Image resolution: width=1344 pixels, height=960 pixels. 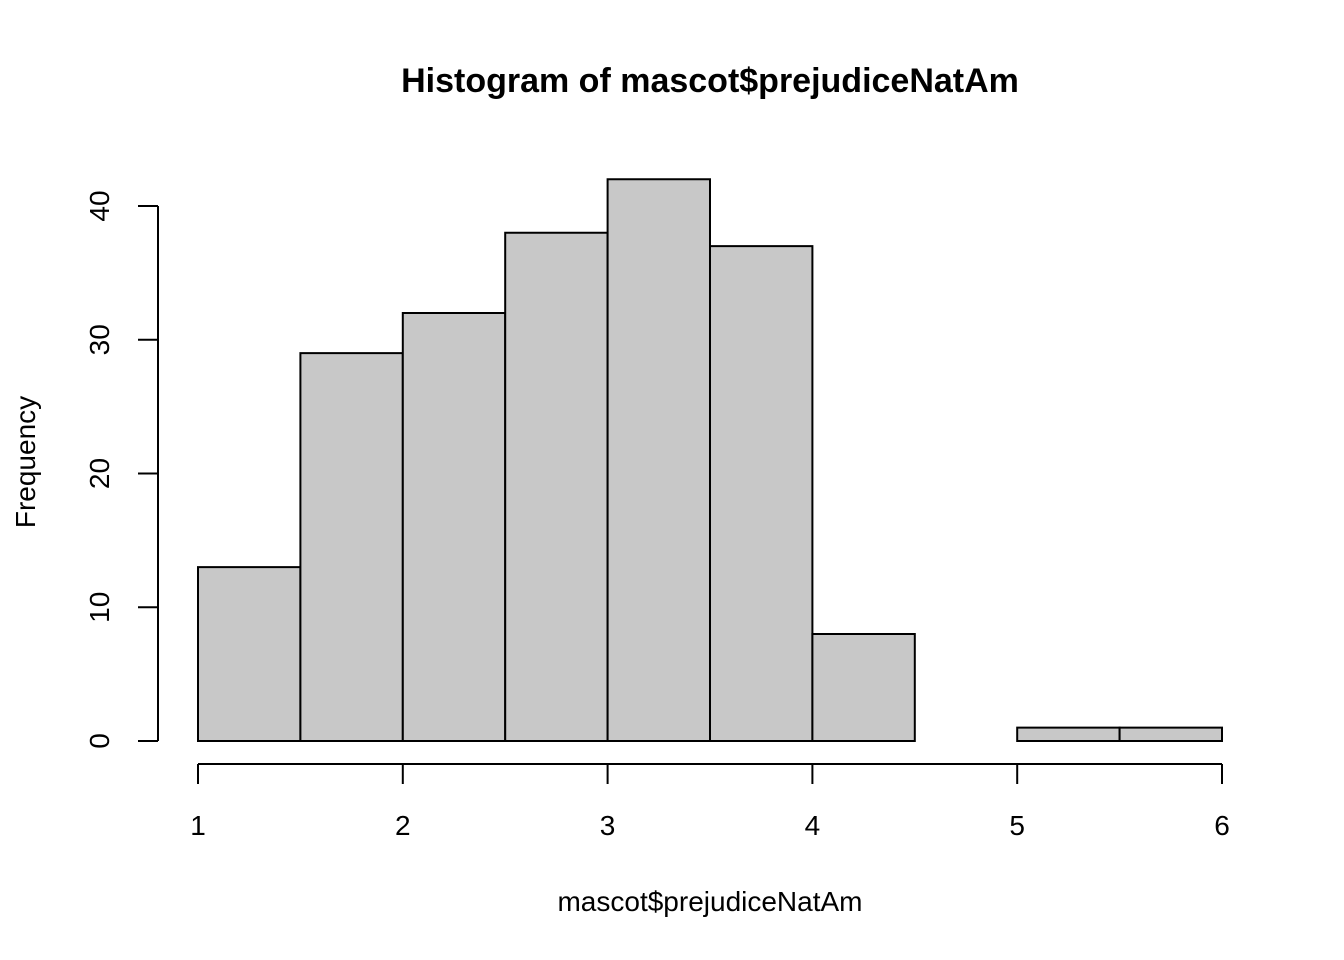 I want to click on y-tick-label-10: 10, so click(x=99, y=607).